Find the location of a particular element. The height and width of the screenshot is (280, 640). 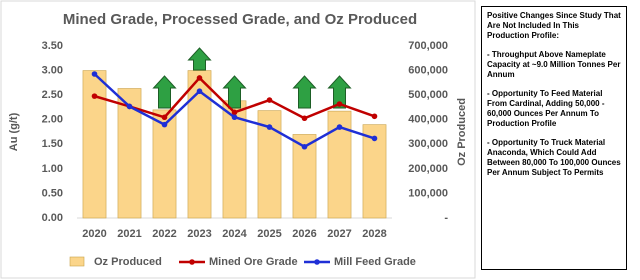

y-tick-label: 3.00 is located at coordinates (52, 70).